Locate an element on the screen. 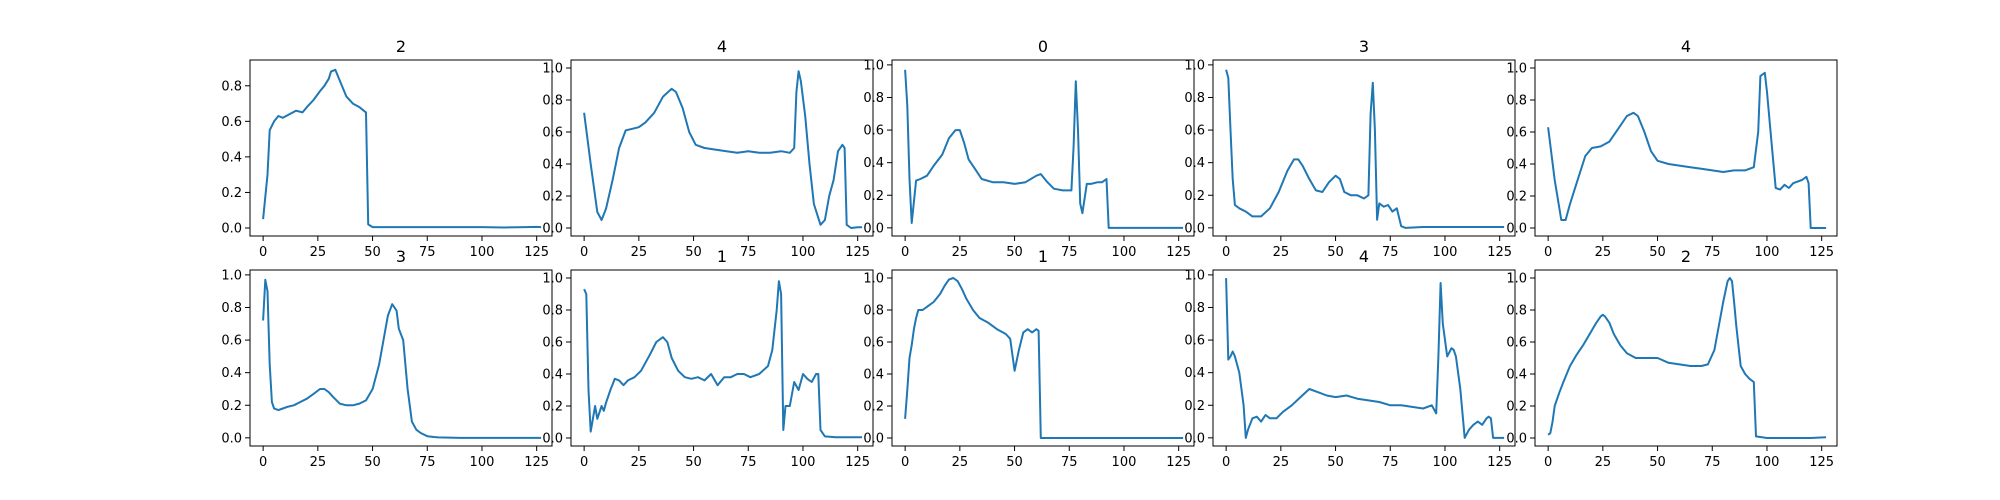  subplot-2: 0 0 25 50 75 100 125 0.0 0.2 0.4 0.6 0.8 1.0 is located at coordinates (1029, 148).